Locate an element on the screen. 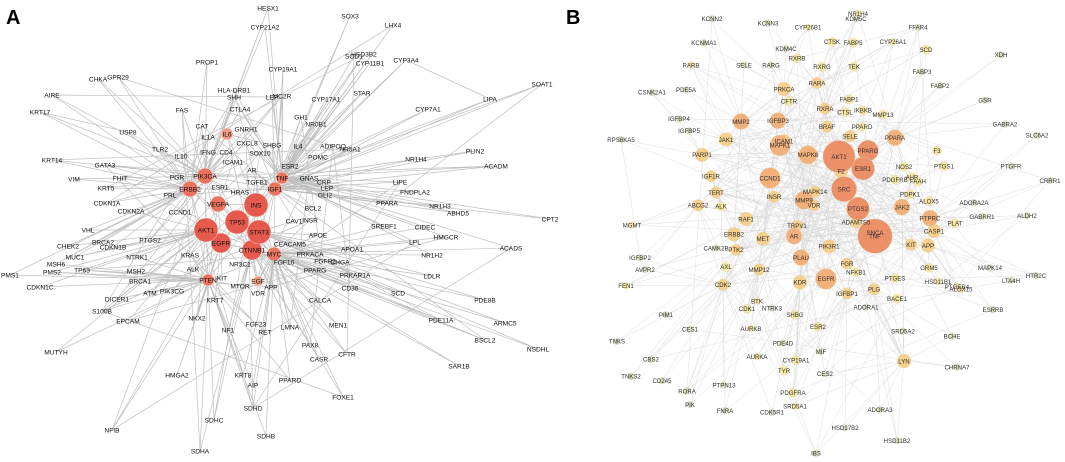 This screenshot has height=462, width=1065. node-label: PLAT is located at coordinates (955, 224).